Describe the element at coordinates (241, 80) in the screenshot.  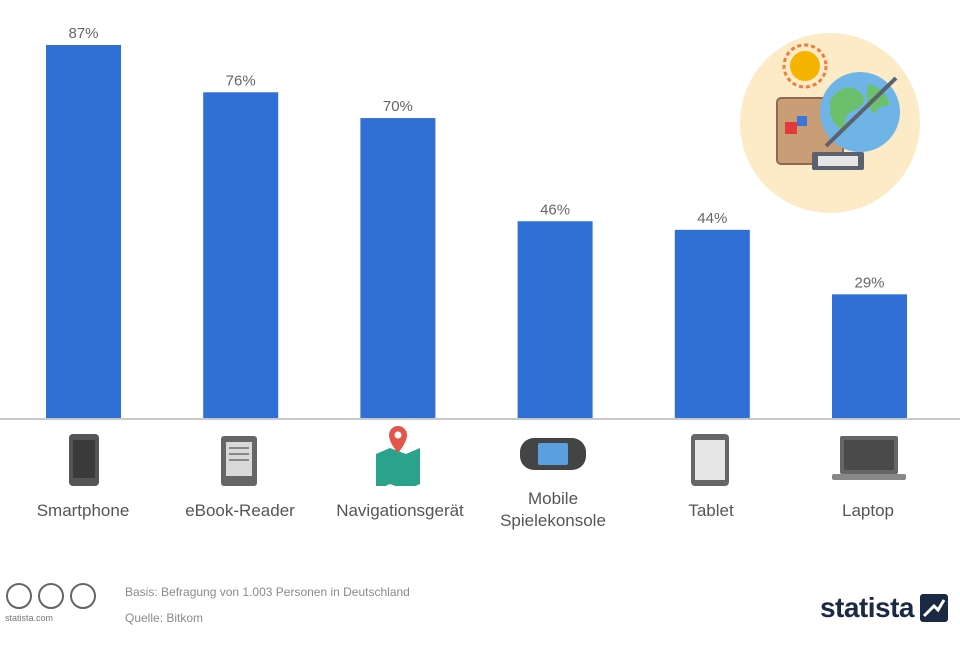
I see `value-label-1: 76%` at that location.